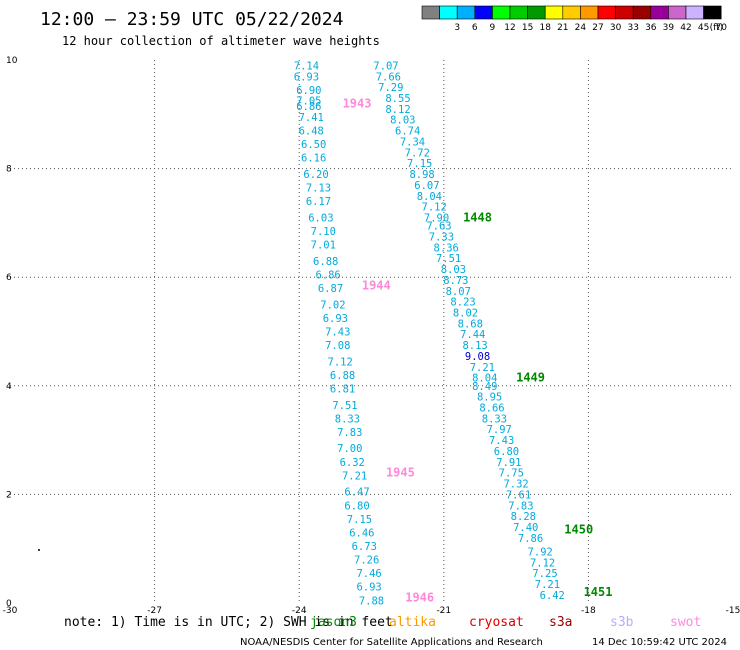 This screenshot has height=650, width=740. Describe the element at coordinates (484, 379) in the screenshot. I see `wave-height-value: 8.04` at that location.